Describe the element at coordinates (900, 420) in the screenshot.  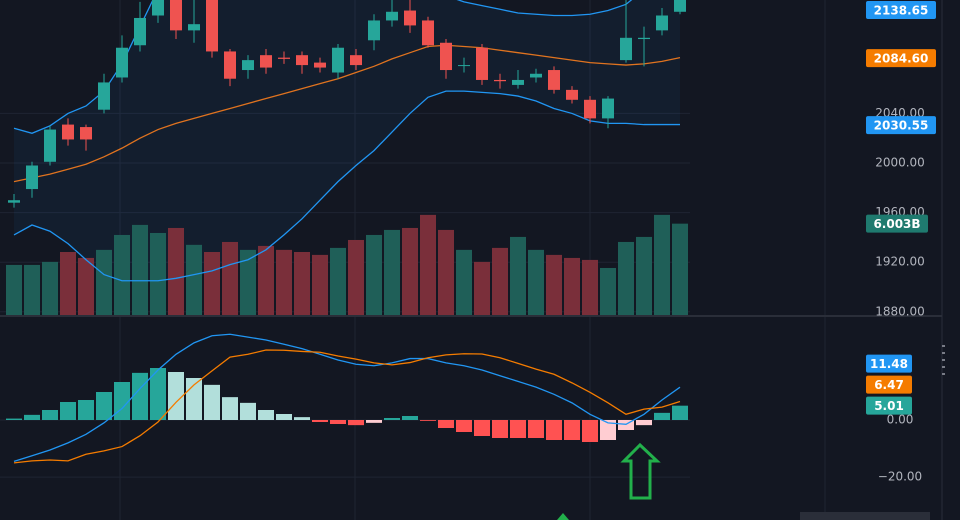
I see `y-tick-label: 0.00` at that location.